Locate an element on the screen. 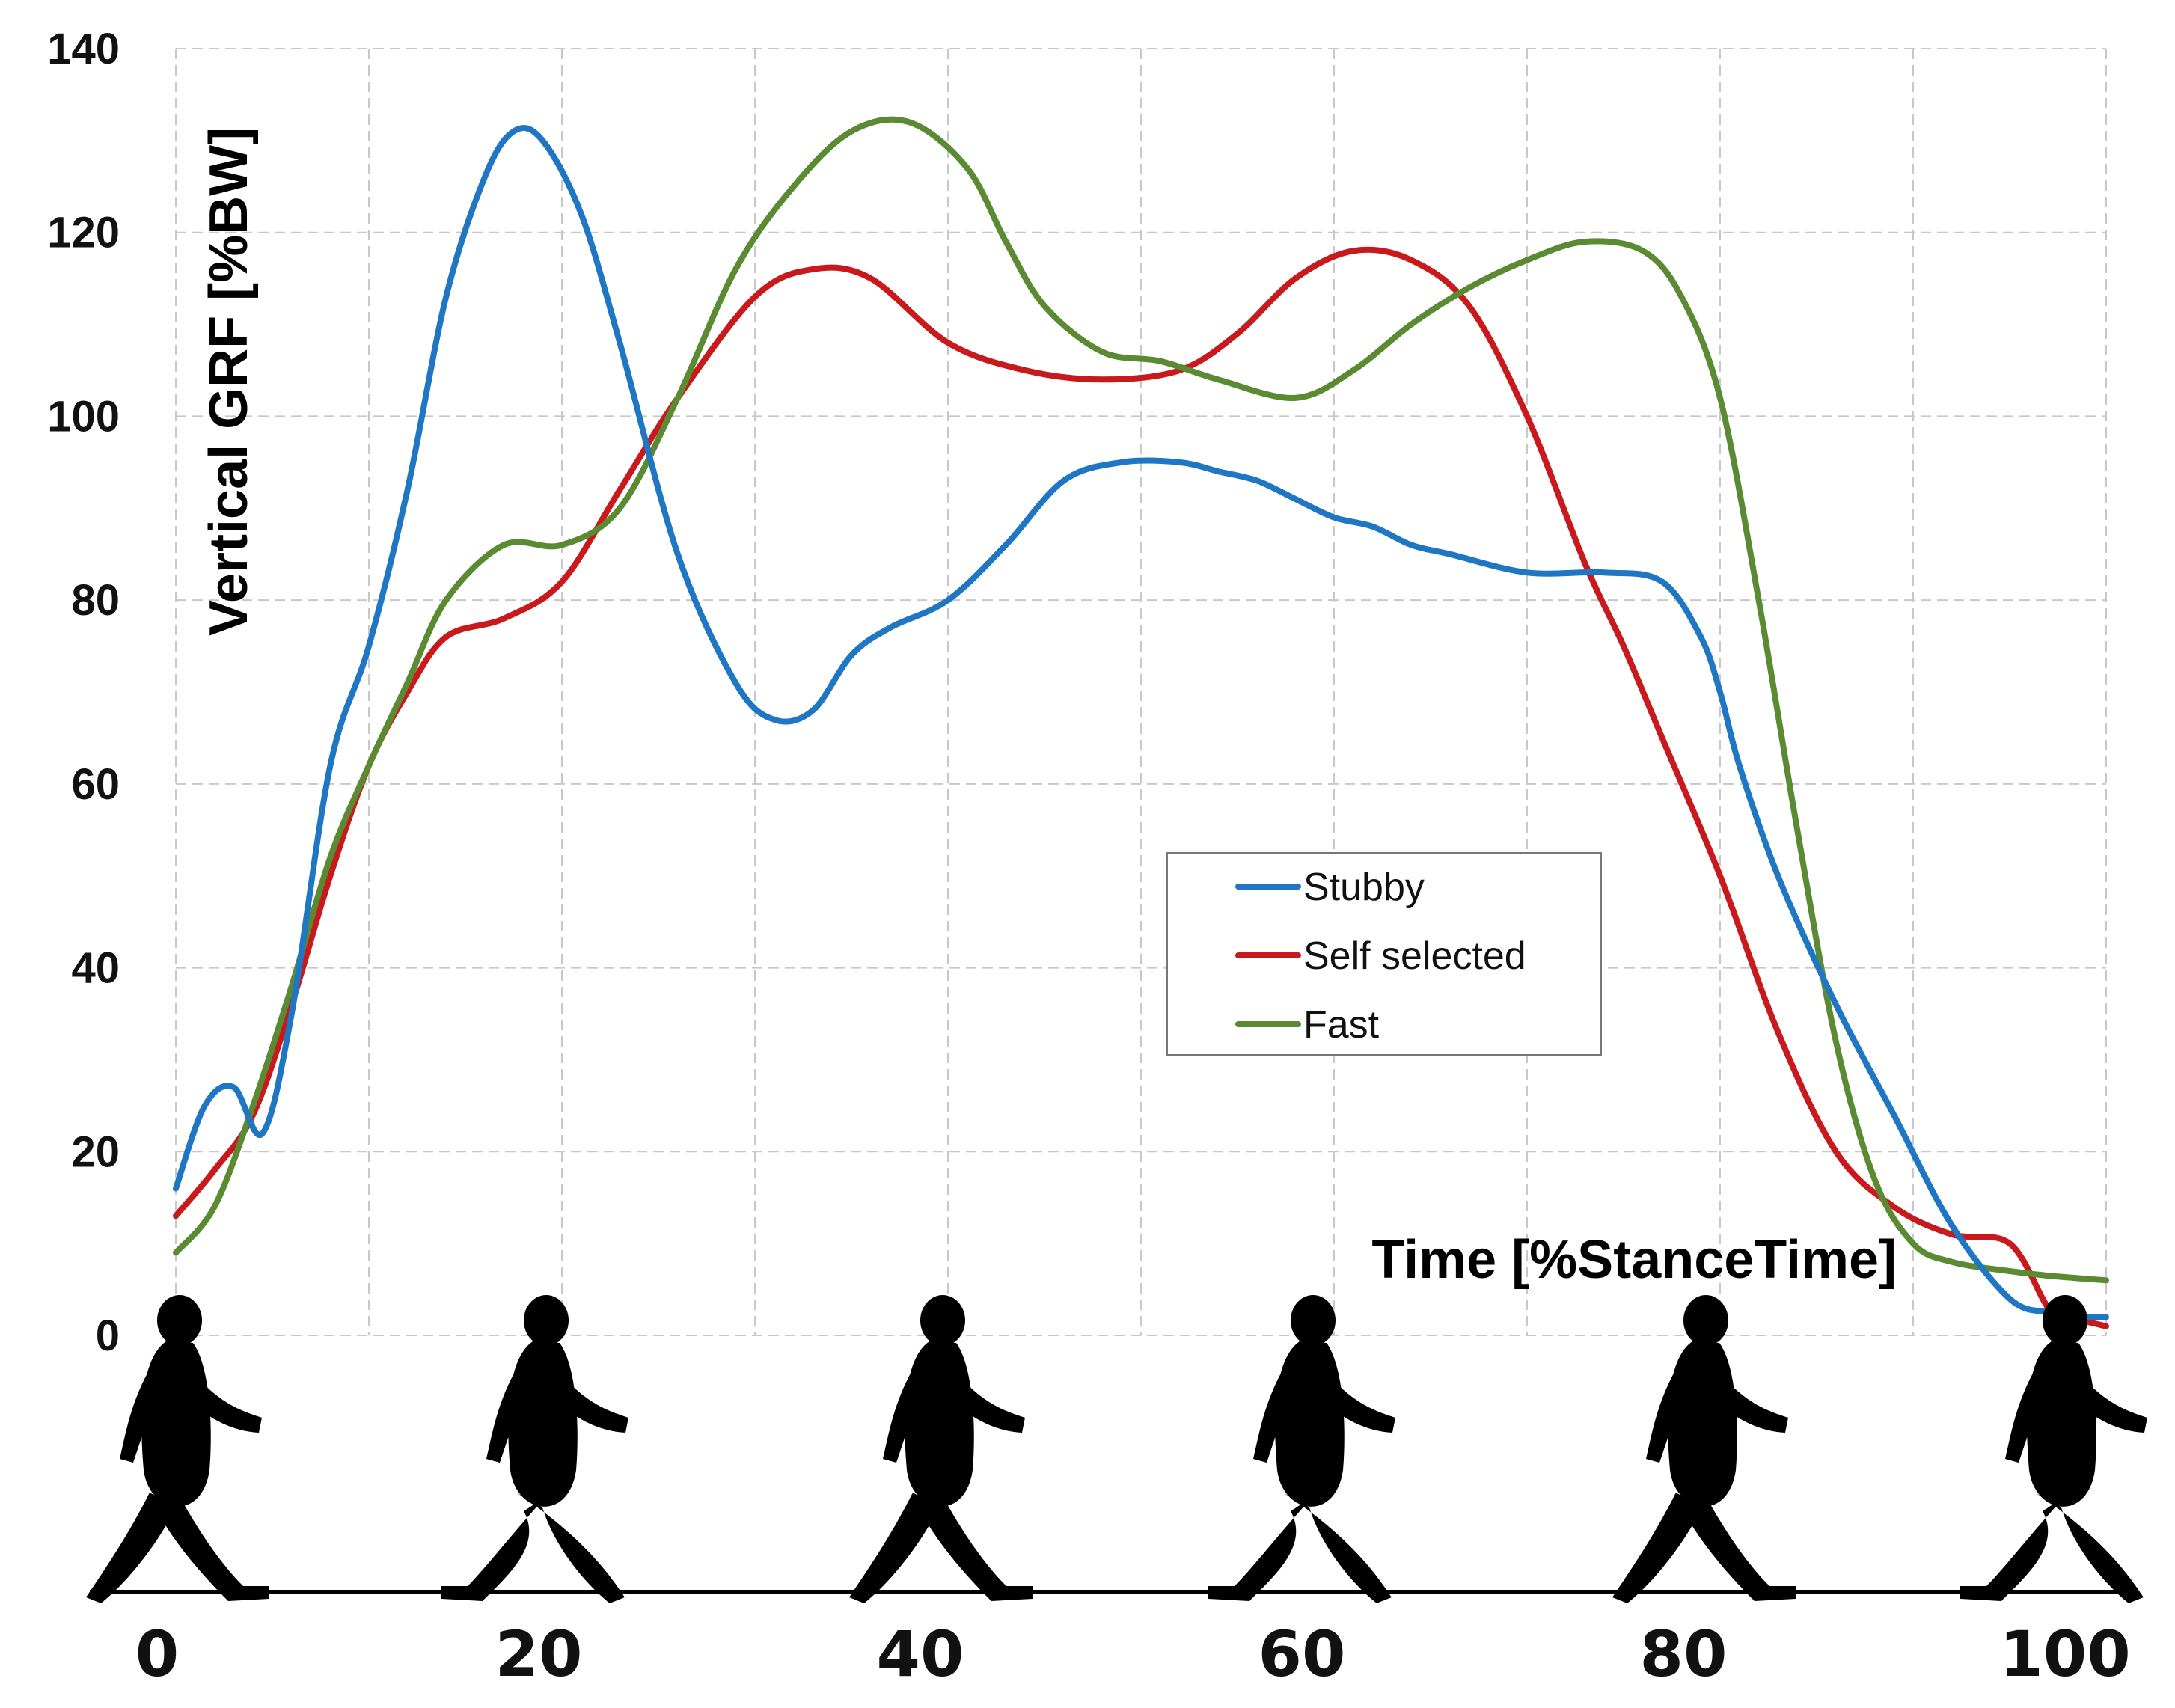  x-tick-label: 60 is located at coordinates (1302, 1654).